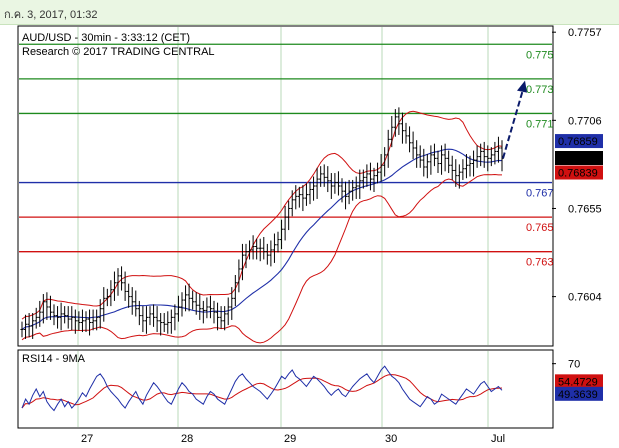  I want to click on trend-arrow-shaft, so click(513, 124).